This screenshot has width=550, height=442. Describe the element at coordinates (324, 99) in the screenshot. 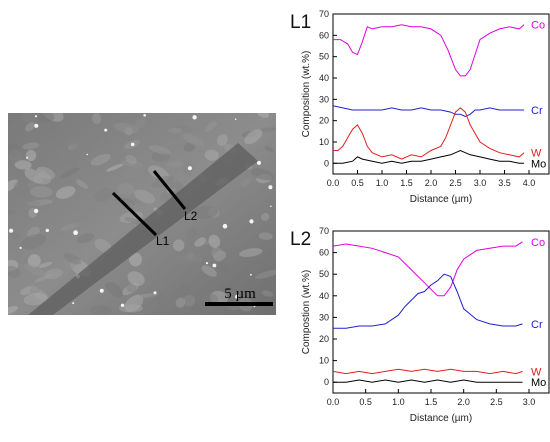

I see `y-tick-label: 30` at that location.